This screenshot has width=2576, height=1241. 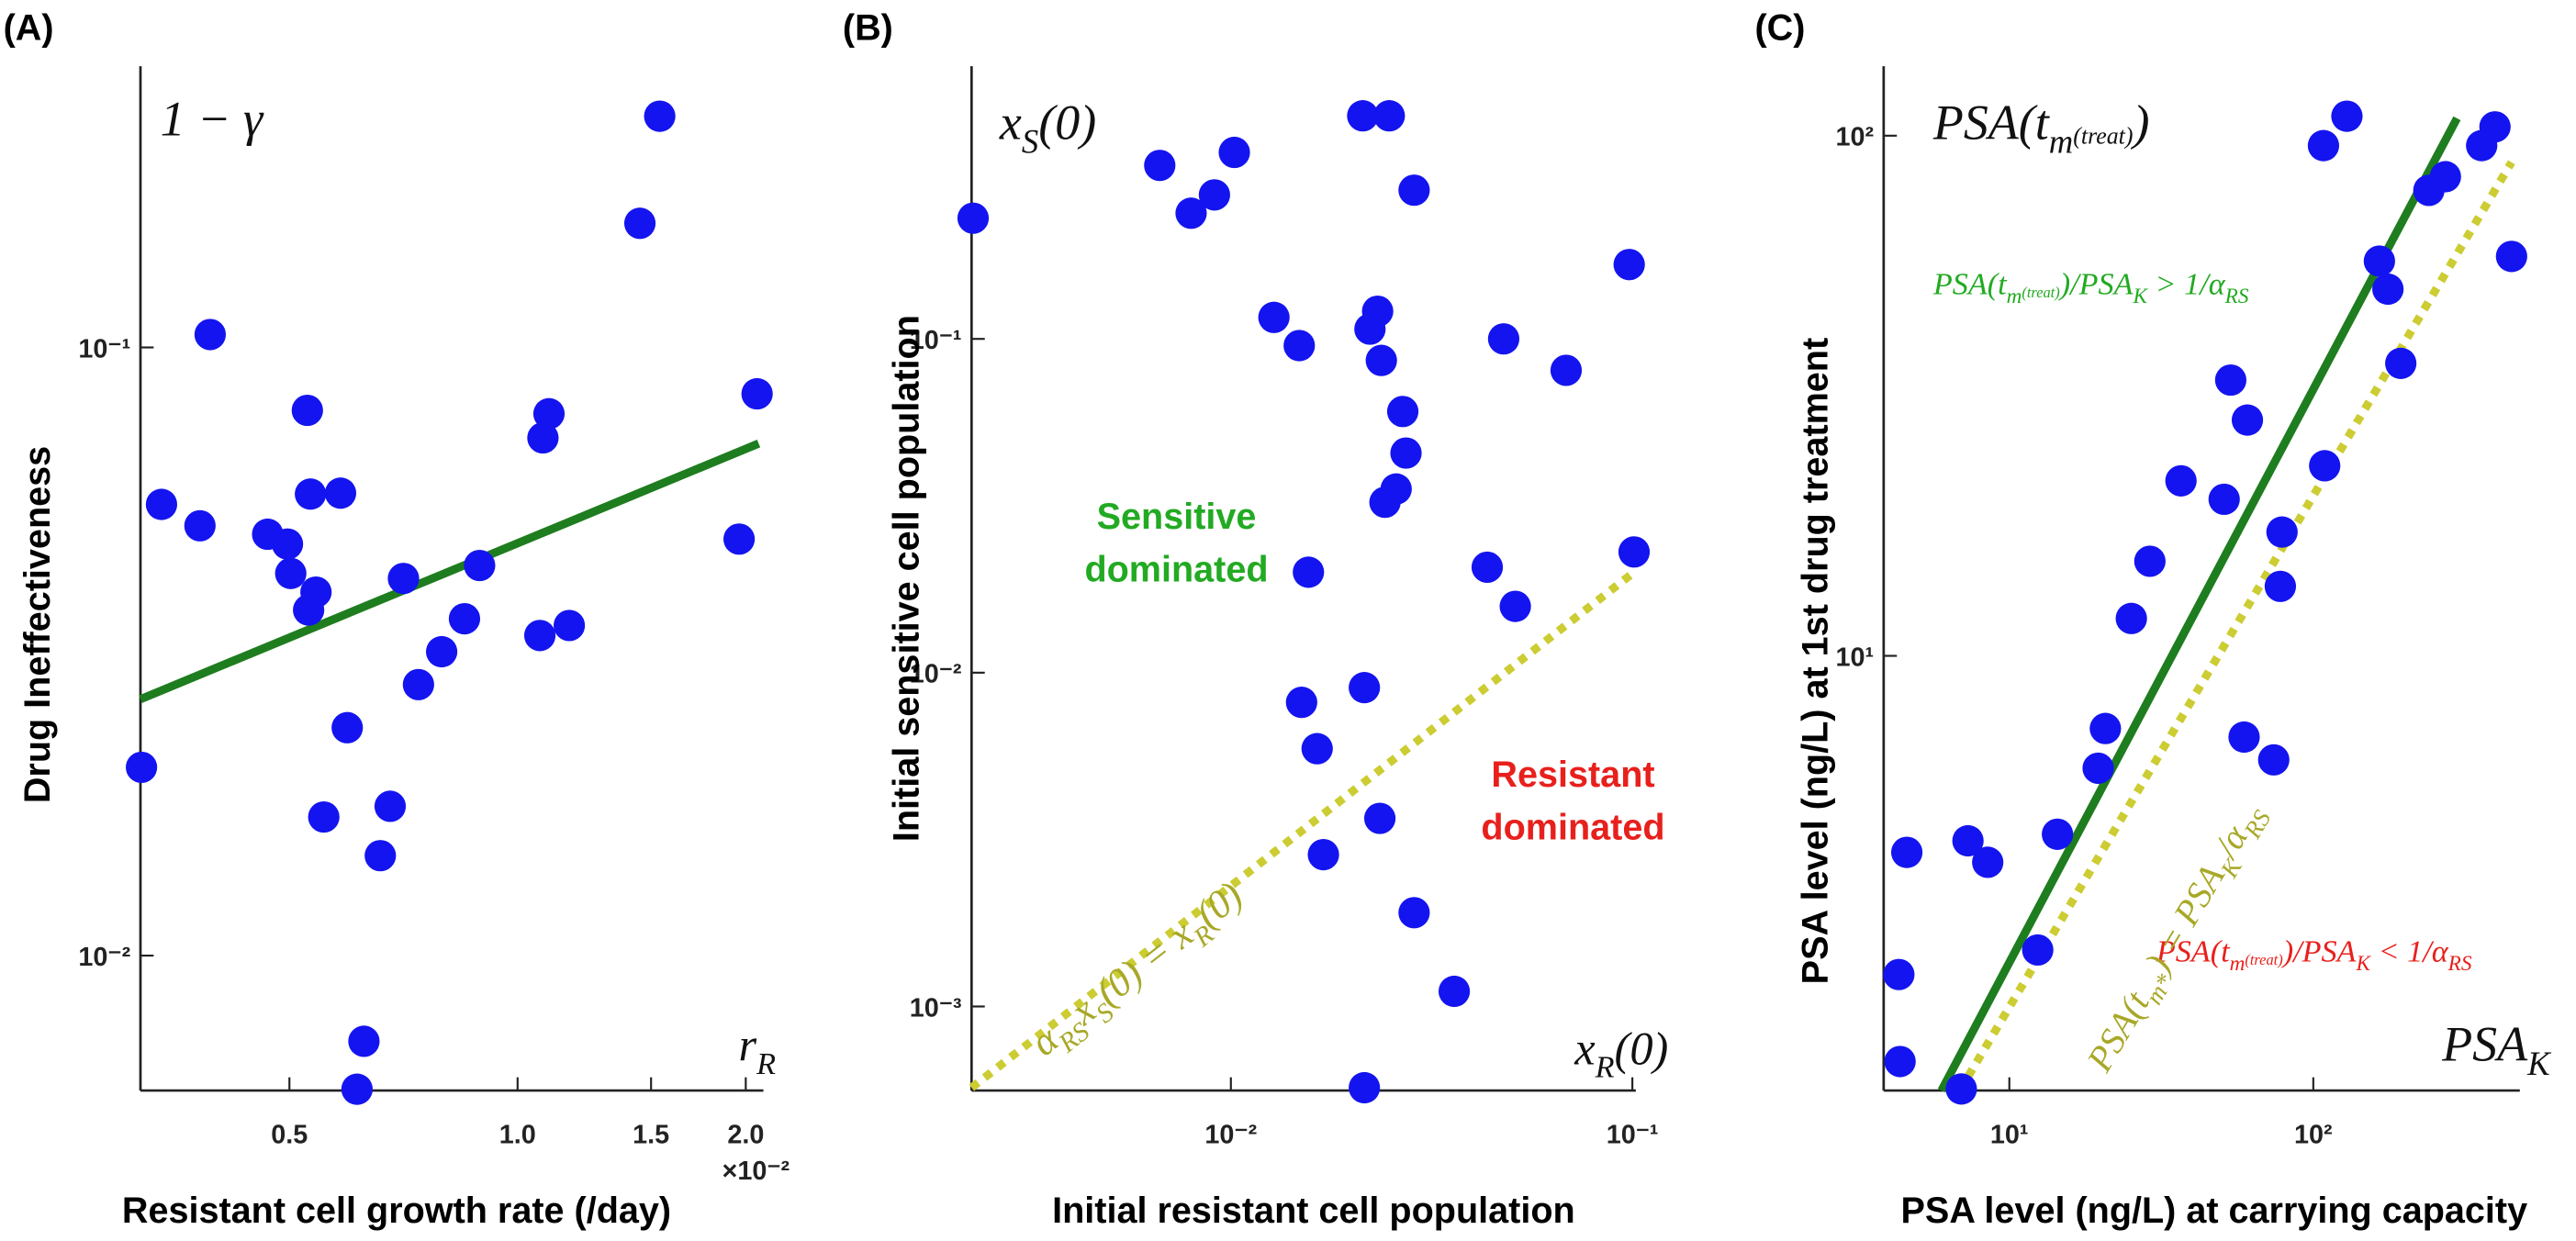 I want to click on y-axis-label: PSA level (ng/L) at 1st drug treatment, so click(x=1816, y=661).